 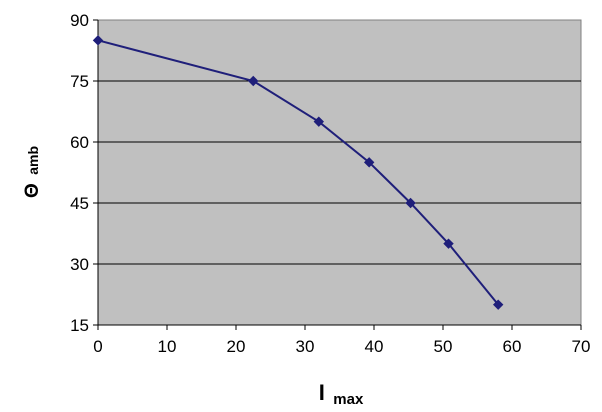 What do you see at coordinates (512, 346) in the screenshot?
I see `x-tick-label-6: 60` at bounding box center [512, 346].